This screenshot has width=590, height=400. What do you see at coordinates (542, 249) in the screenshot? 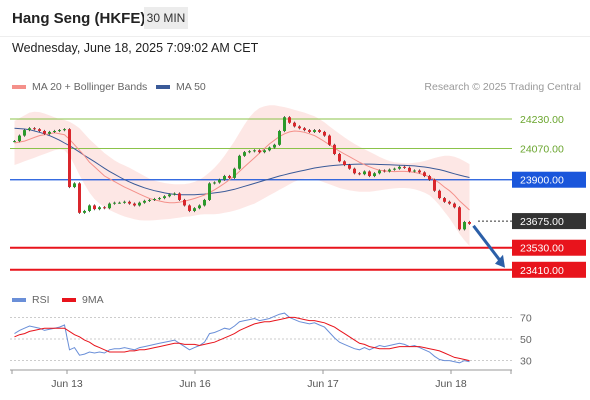
I see `level-label: 23530.00` at bounding box center [542, 249].